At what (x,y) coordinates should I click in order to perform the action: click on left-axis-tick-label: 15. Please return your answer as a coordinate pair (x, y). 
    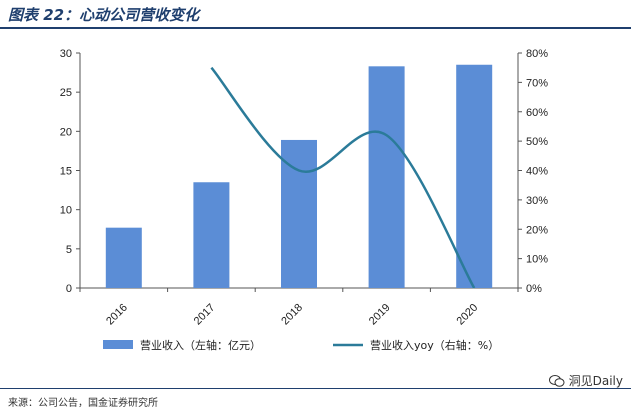
    Looking at the image, I should click on (66, 172).